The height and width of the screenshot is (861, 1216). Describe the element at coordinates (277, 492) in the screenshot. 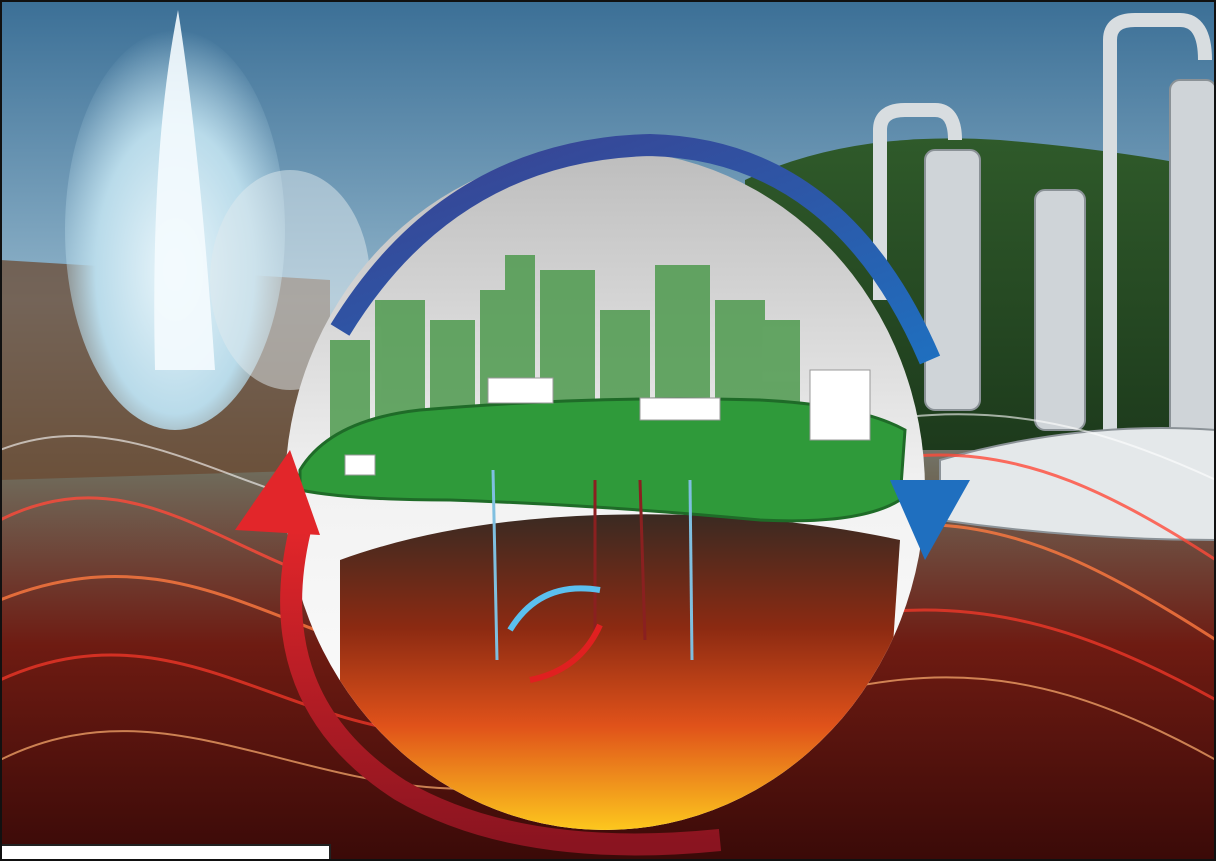

I see `red-arrow-head` at that location.